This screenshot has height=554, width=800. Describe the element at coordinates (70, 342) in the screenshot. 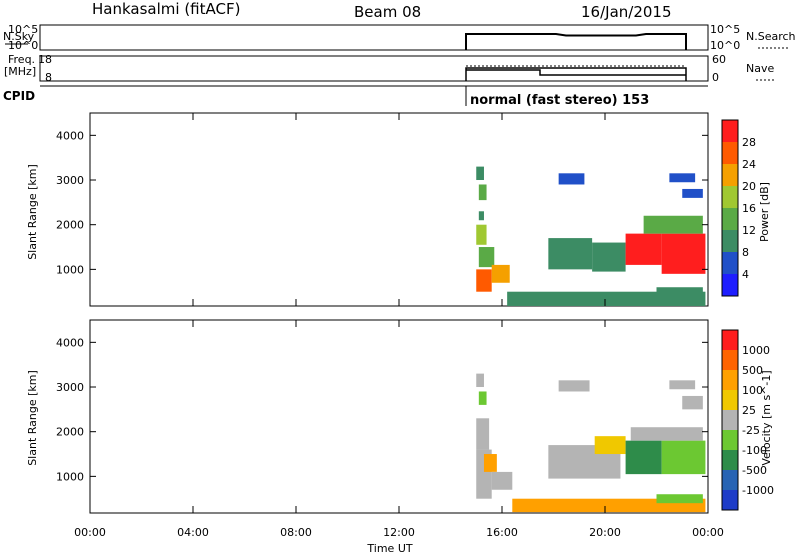

I see `velocity-ytick-label: 4000` at that location.